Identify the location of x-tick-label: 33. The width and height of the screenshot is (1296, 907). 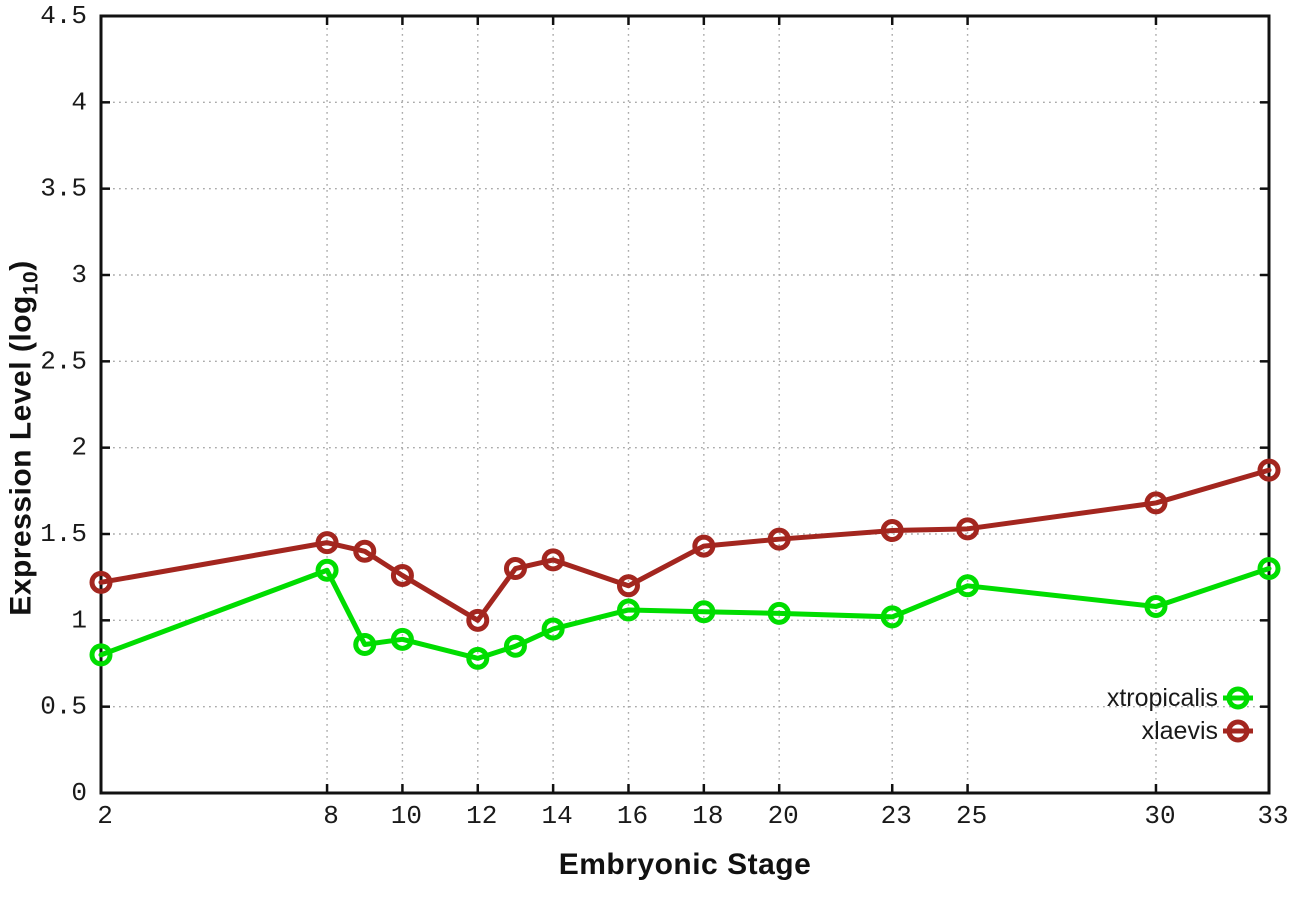
(1272, 816).